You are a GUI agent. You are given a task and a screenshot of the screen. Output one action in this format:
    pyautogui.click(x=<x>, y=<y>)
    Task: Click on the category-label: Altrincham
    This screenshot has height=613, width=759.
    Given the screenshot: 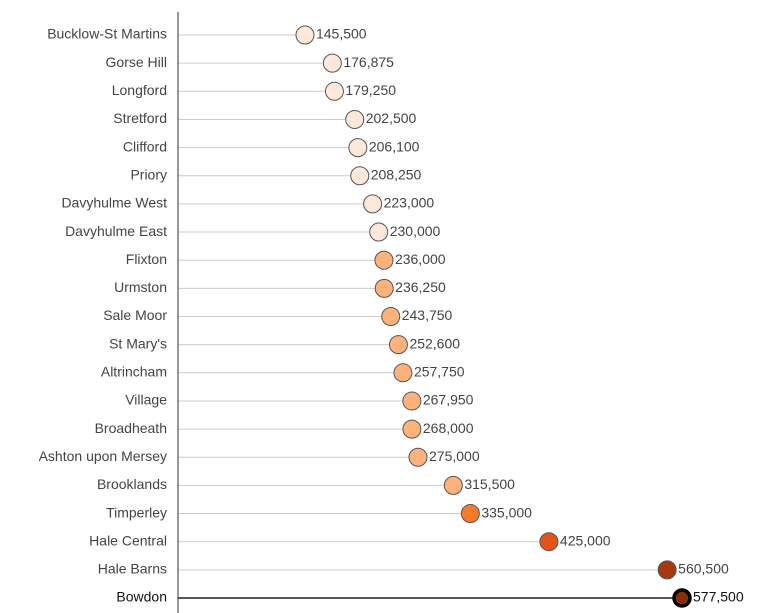 What is the action you would take?
    pyautogui.click(x=134, y=372)
    